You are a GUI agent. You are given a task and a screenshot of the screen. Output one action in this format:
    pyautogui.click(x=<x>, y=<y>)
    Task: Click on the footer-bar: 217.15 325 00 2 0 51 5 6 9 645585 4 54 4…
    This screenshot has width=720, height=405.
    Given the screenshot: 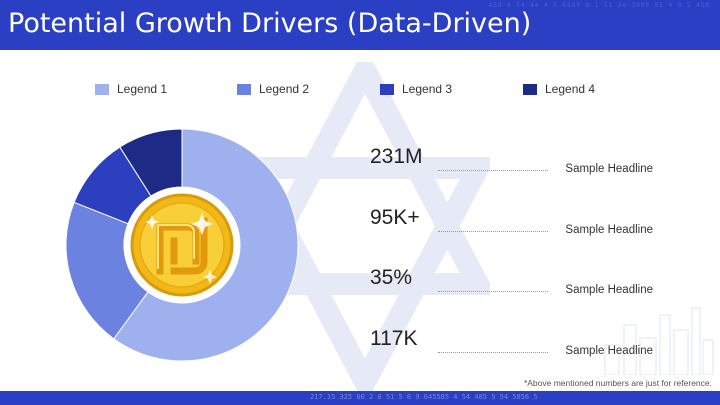 What is the action you would take?
    pyautogui.click(x=360, y=398)
    